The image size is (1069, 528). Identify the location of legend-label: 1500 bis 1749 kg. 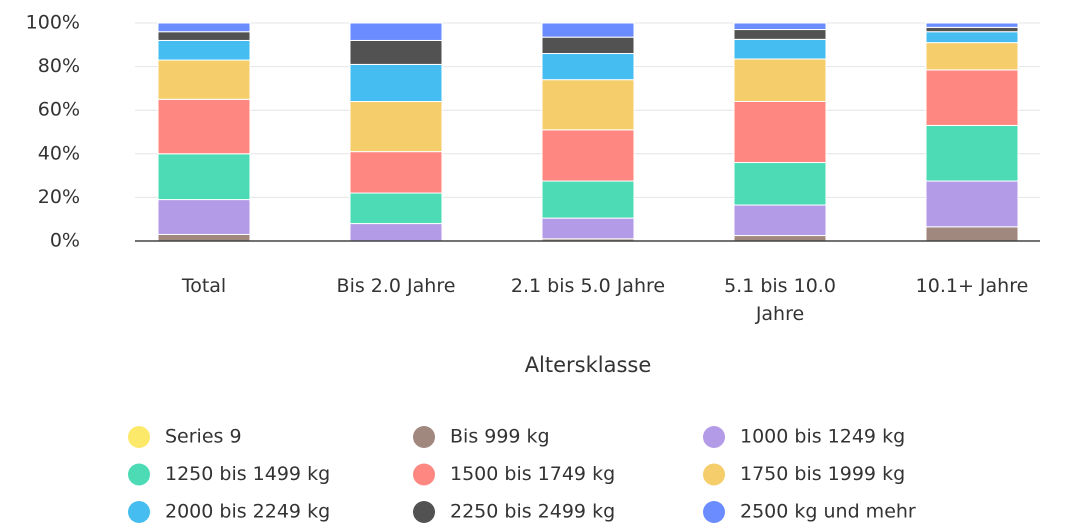
(532, 474).